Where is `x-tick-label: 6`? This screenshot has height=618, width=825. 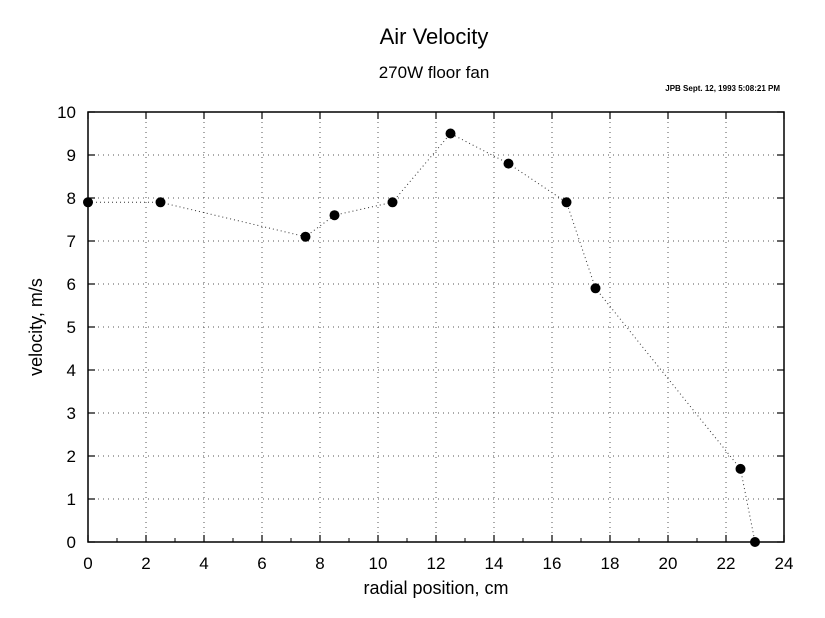 x-tick-label: 6 is located at coordinates (261, 563).